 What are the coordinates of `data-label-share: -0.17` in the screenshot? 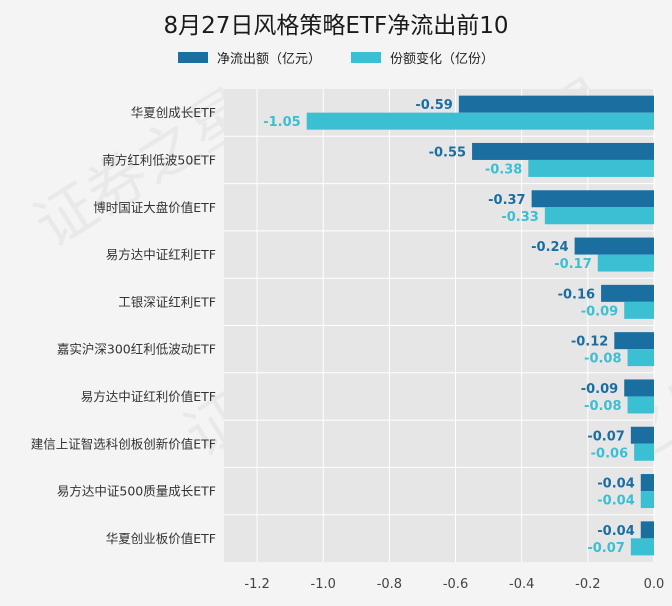 It's located at (572, 264).